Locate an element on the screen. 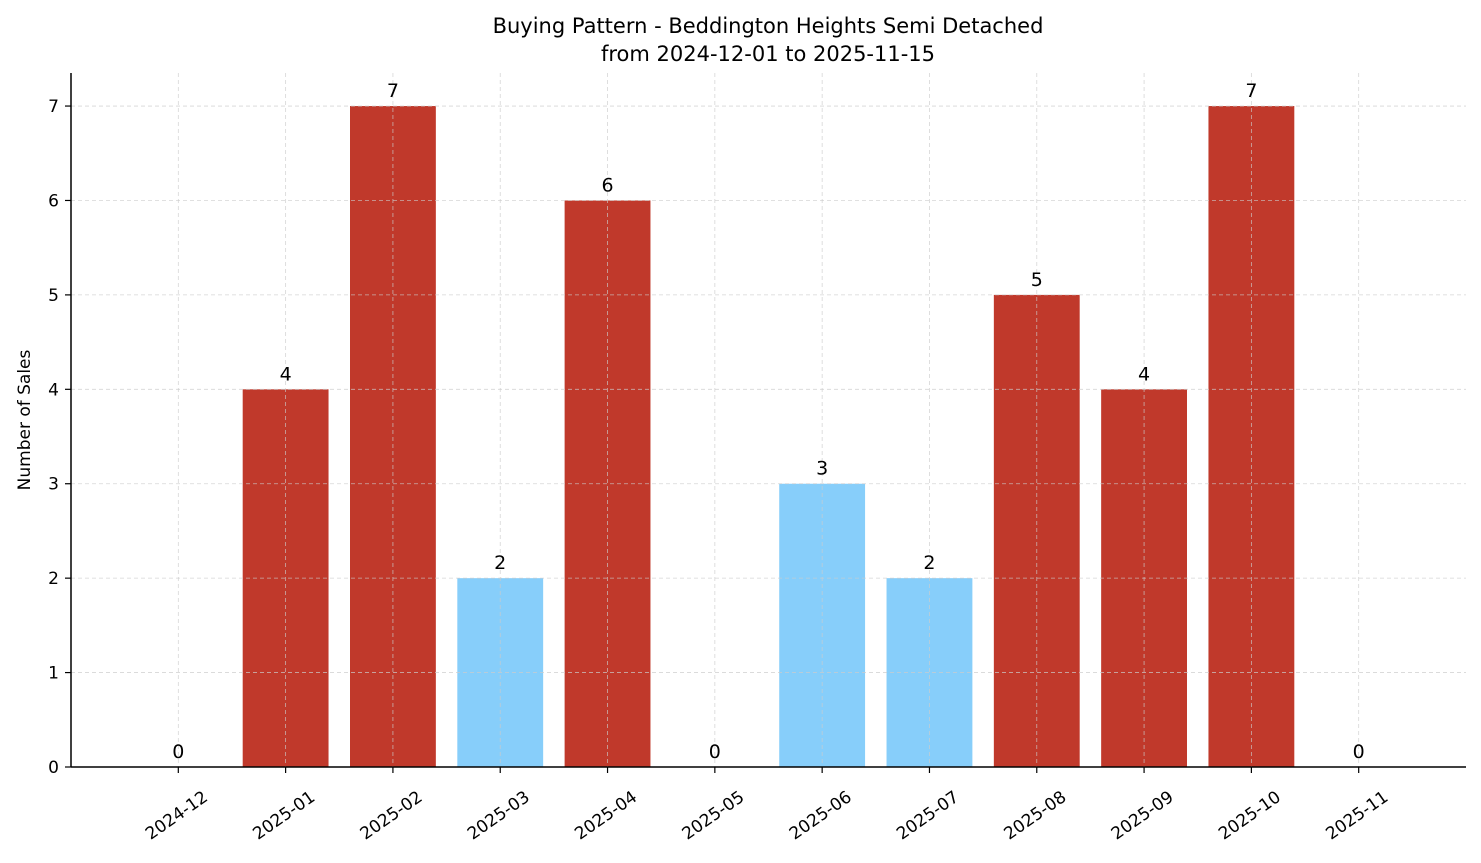 The height and width of the screenshot is (863, 1481). y-tick-label-1: 1 is located at coordinates (53, 674).